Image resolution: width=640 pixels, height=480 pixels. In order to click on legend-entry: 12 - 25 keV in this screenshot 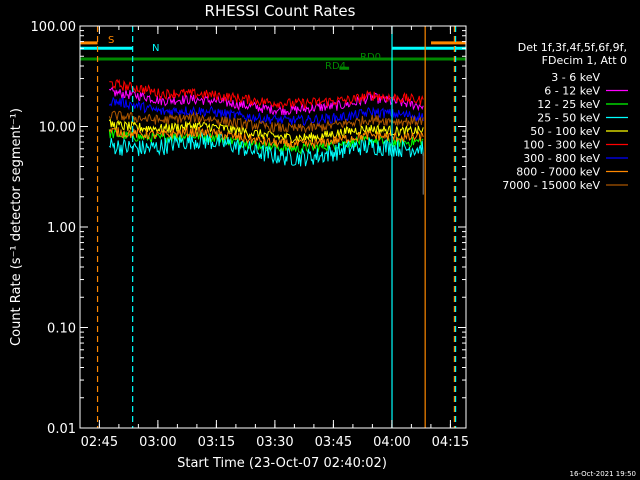, I will do `click(568, 104)`.